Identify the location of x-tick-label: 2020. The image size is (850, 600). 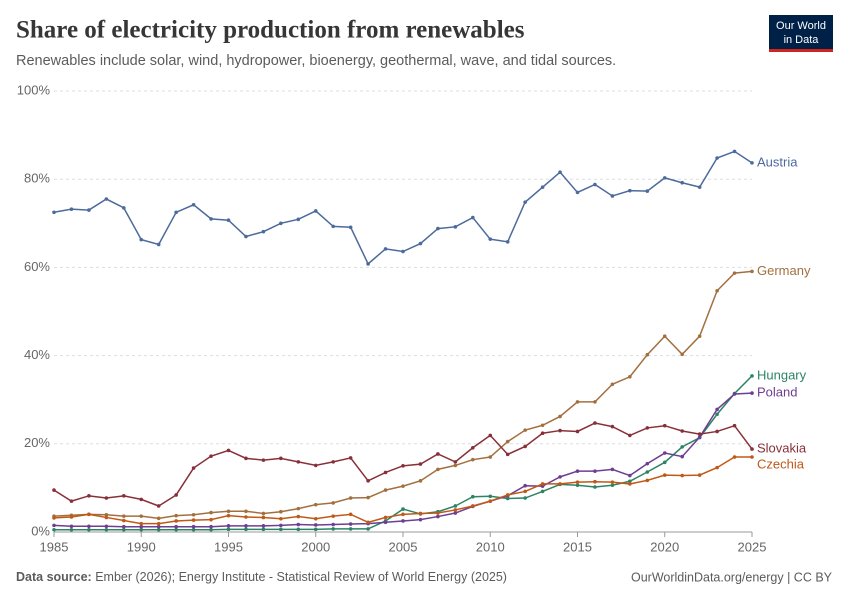
(664, 546).